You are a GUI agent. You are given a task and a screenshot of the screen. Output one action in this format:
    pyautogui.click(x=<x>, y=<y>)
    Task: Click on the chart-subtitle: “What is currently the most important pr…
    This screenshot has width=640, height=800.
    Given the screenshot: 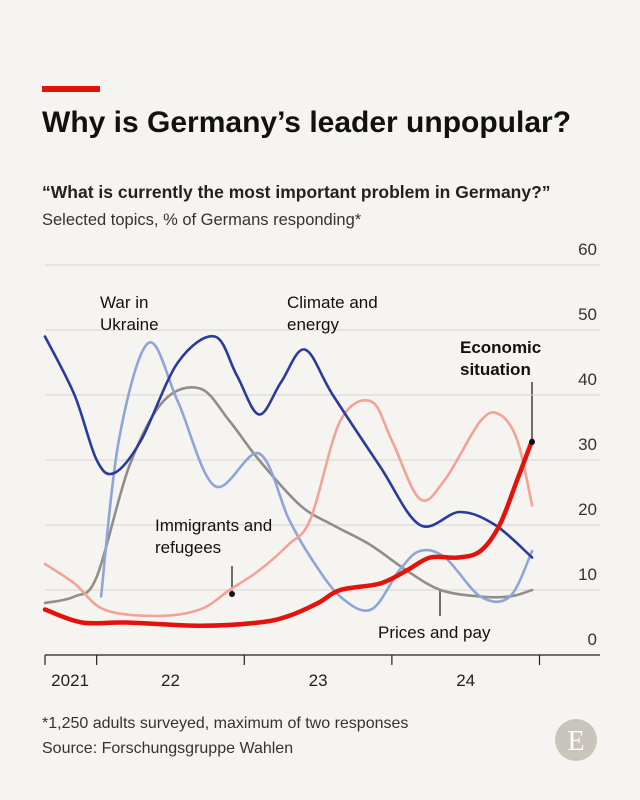 What is the action you would take?
    pyautogui.click(x=296, y=192)
    